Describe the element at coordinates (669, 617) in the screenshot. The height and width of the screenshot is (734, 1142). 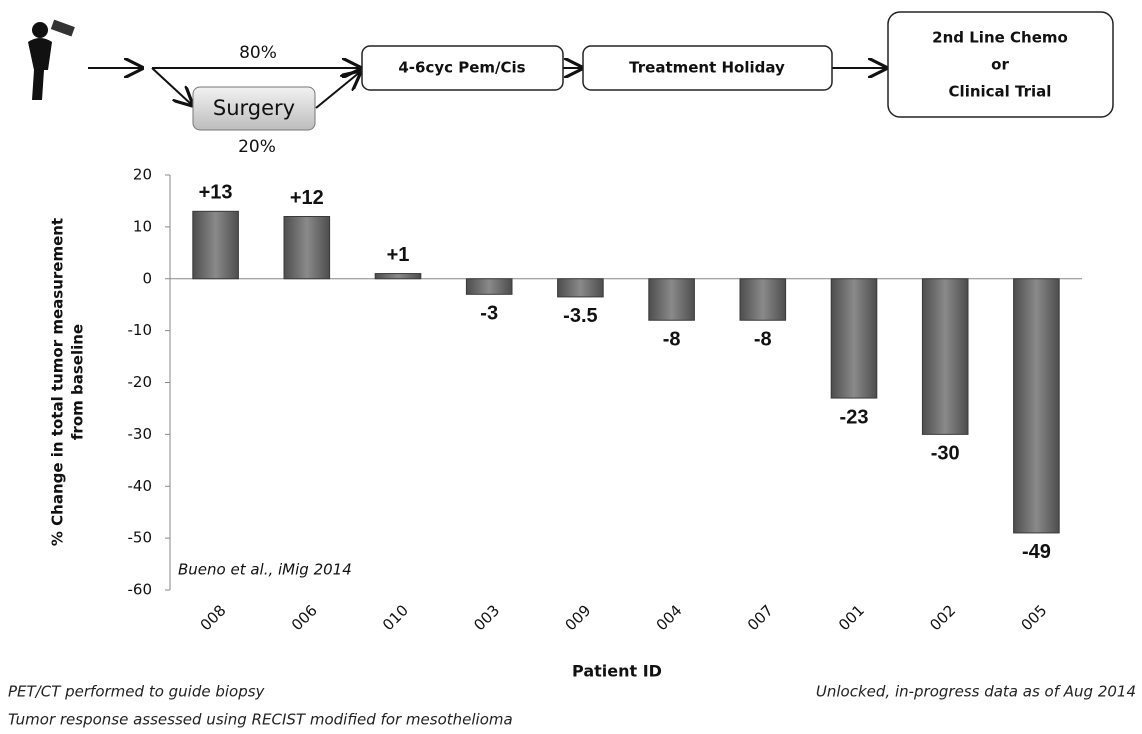
I see `x-tick-label: 004` at that location.